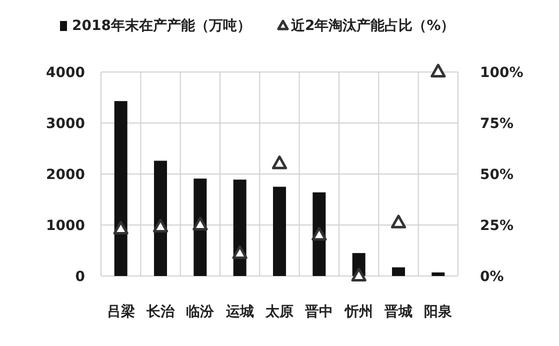 This screenshot has height=346, width=559. What do you see at coordinates (120, 311) in the screenshot?
I see `x-tick-label: 吕梁` at bounding box center [120, 311].